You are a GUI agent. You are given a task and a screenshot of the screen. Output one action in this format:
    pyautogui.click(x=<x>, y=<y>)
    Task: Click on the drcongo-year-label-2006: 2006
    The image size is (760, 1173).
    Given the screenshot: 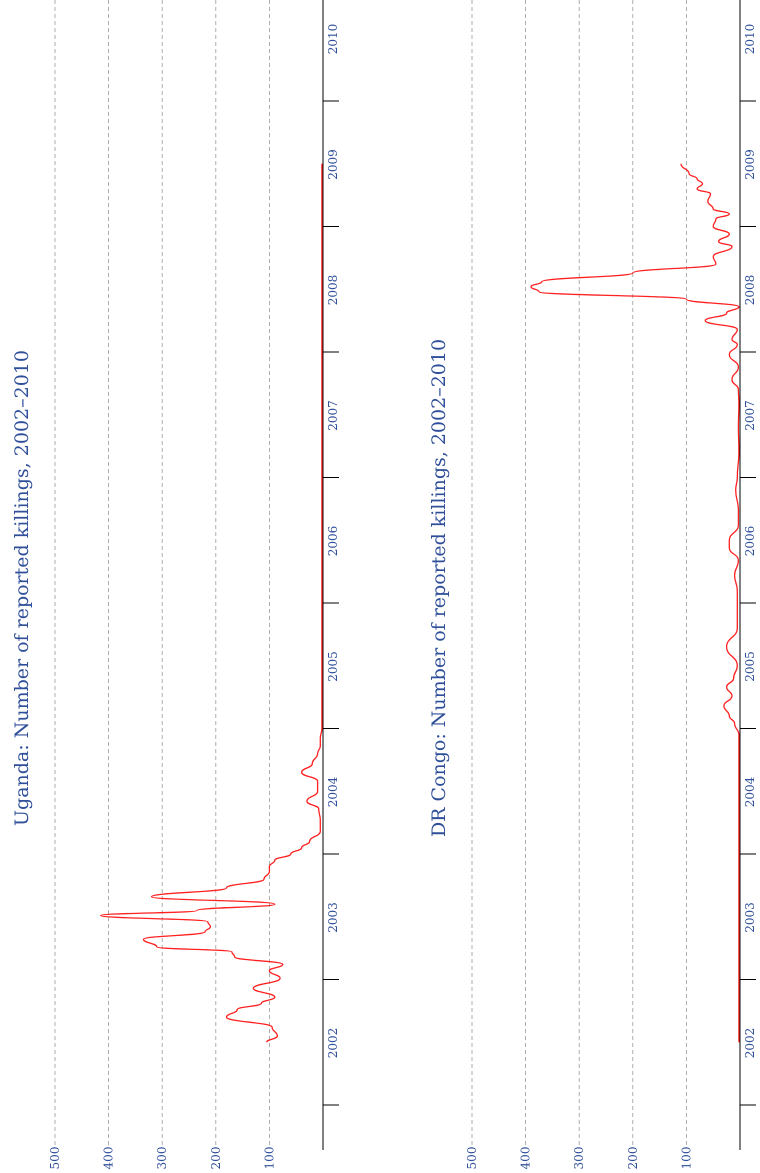 What is the action you would take?
    pyautogui.click(x=750, y=541)
    